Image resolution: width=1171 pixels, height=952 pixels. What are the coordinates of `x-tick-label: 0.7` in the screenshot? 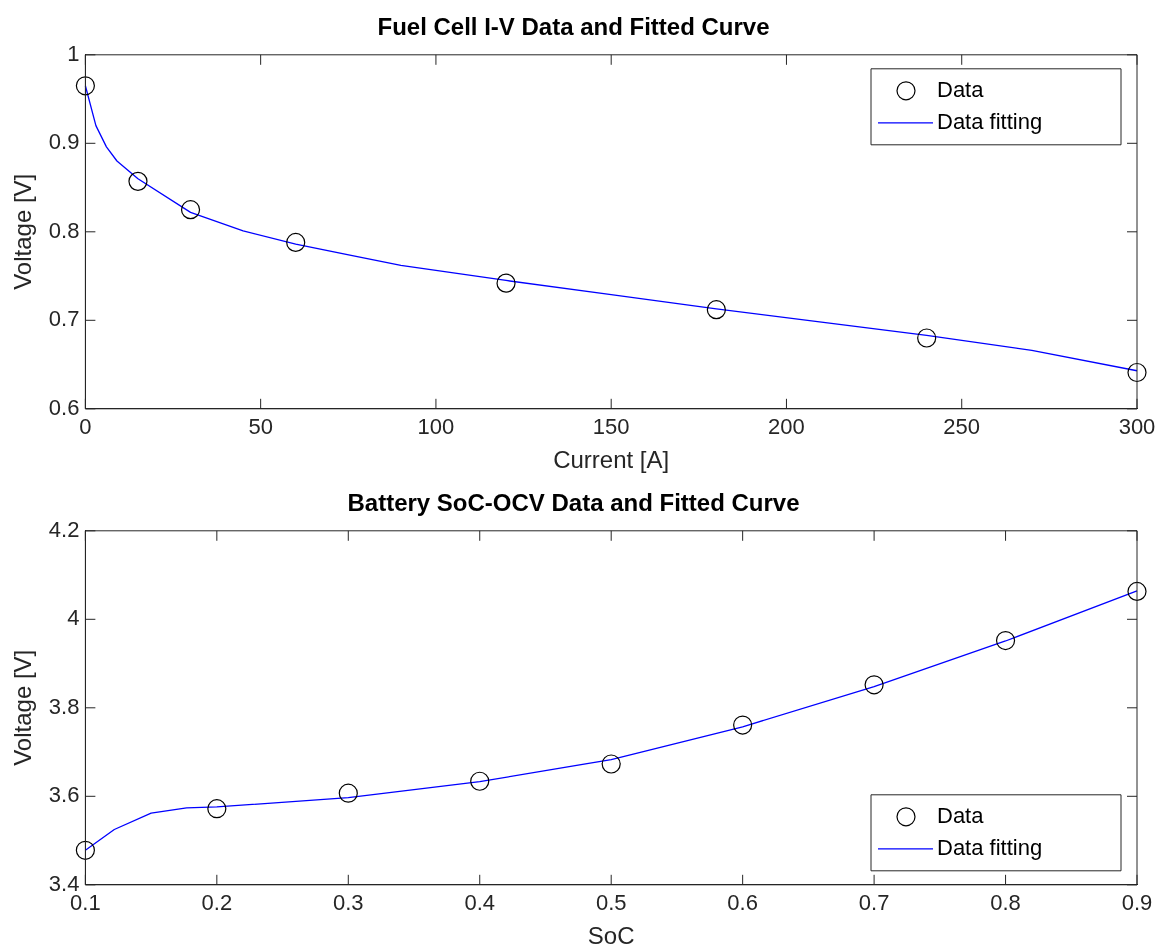 It's located at (874, 903).